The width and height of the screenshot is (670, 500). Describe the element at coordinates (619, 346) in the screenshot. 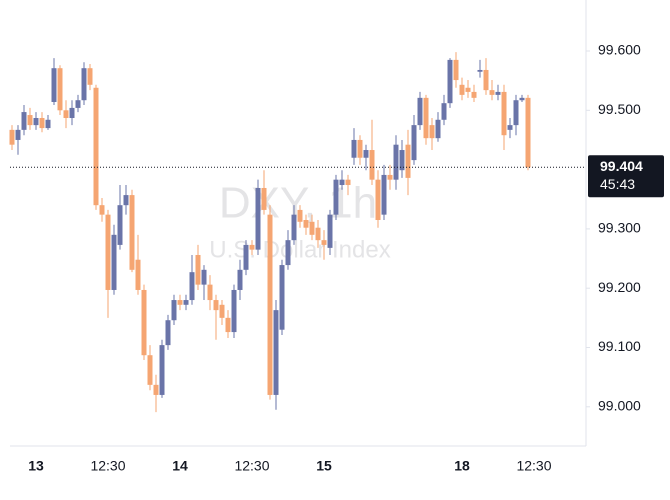

I see `y-tick-label: 99.100` at that location.